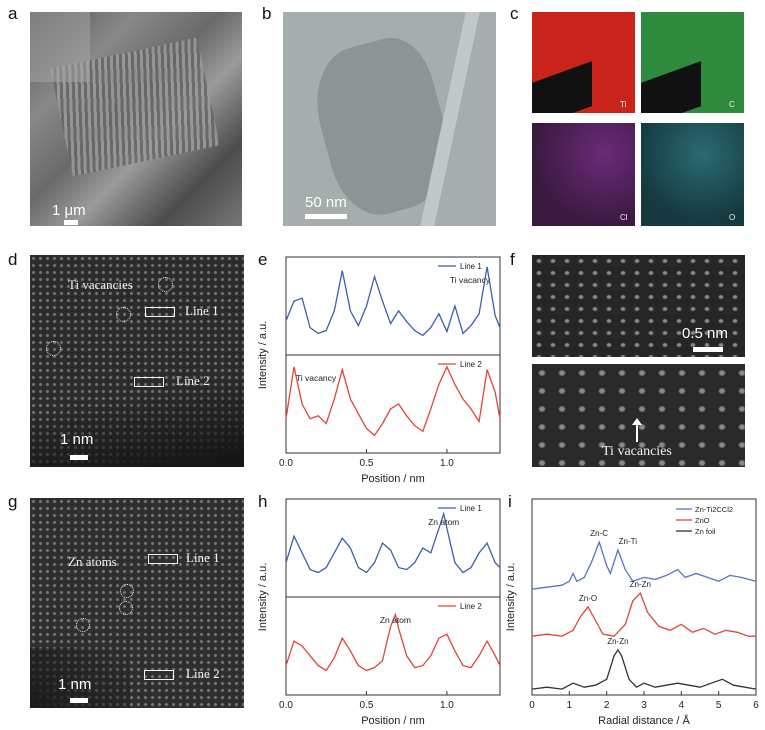 This screenshot has height=730, width=765. What do you see at coordinates (514, 13) in the screenshot?
I see `panel-label-c: c` at bounding box center [514, 13].